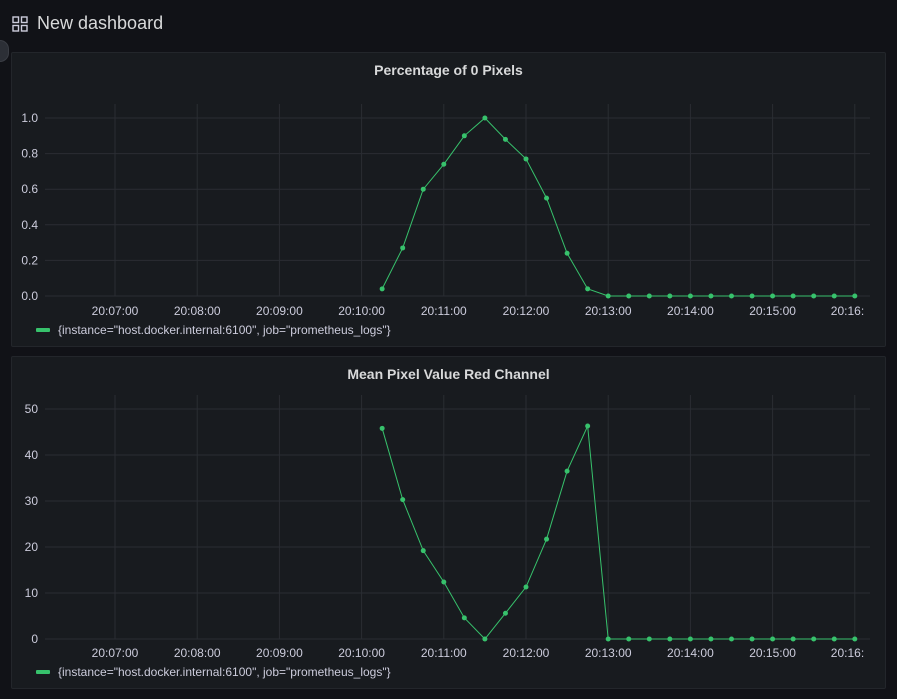 The image size is (897, 699). What do you see at coordinates (448, 70) in the screenshot?
I see `panel-title: Percentage of 0 Pixels` at bounding box center [448, 70].